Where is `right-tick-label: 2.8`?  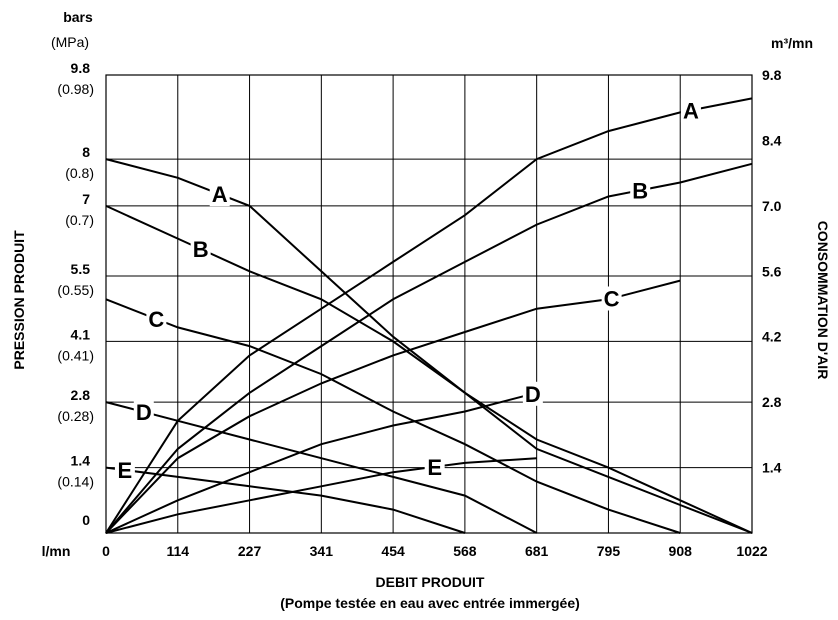 right-tick-label: 2.8 is located at coordinates (772, 402).